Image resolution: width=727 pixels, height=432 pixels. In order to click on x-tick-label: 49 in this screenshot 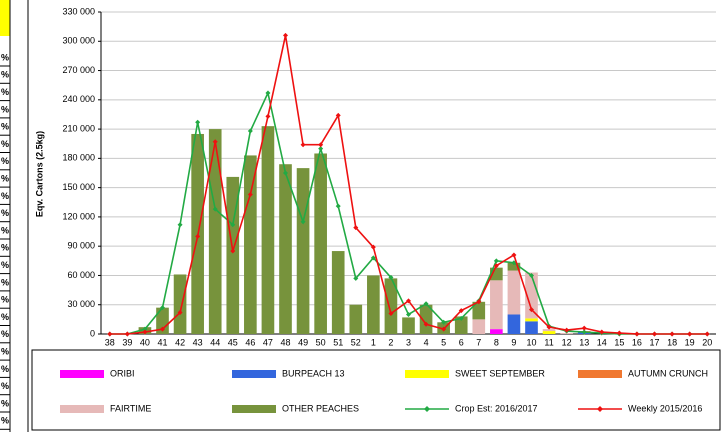, I will do `click(303, 342)`.